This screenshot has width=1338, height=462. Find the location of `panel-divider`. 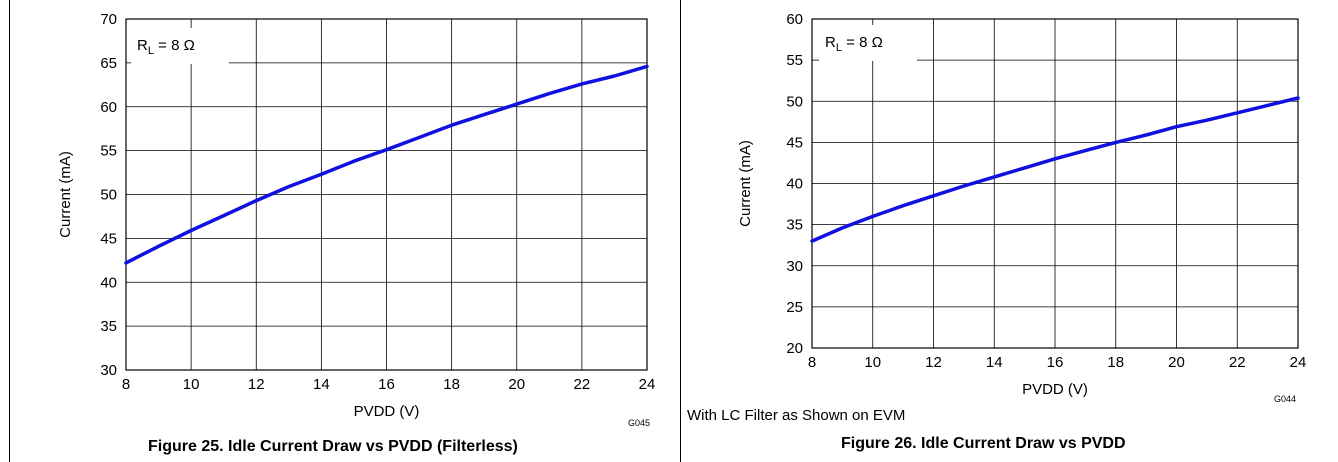

panel-divider is located at coordinates (680, 231).